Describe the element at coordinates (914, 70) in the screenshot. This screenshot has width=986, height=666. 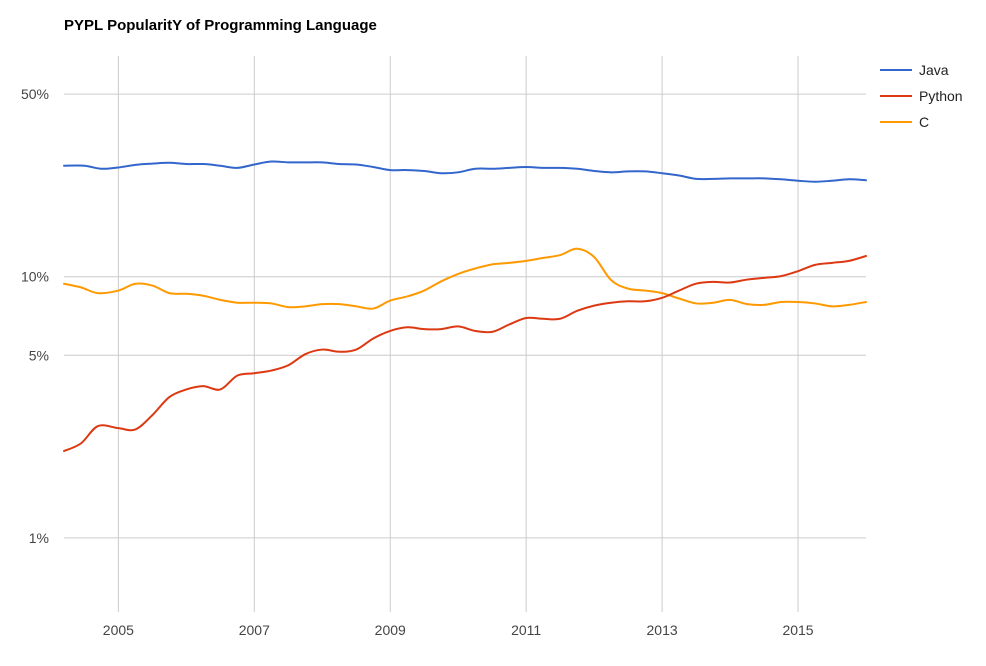
I see `legend-item-java: Java` at that location.